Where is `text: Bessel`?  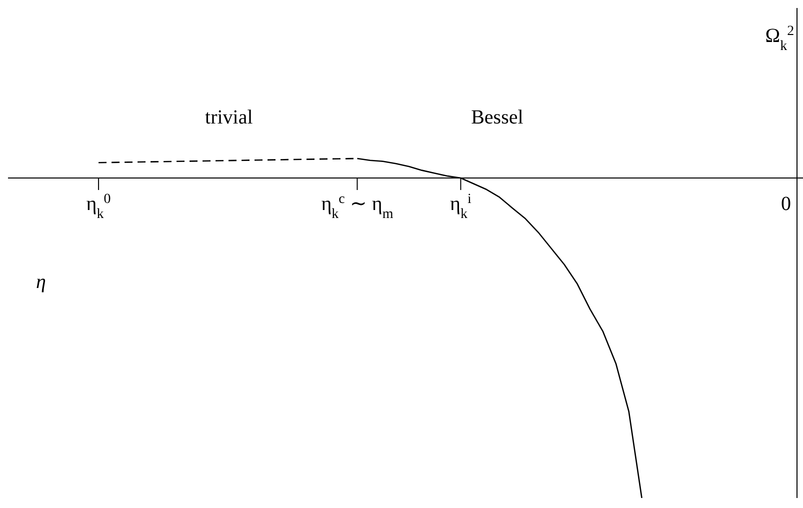
text: Bessel is located at coordinates (497, 117).